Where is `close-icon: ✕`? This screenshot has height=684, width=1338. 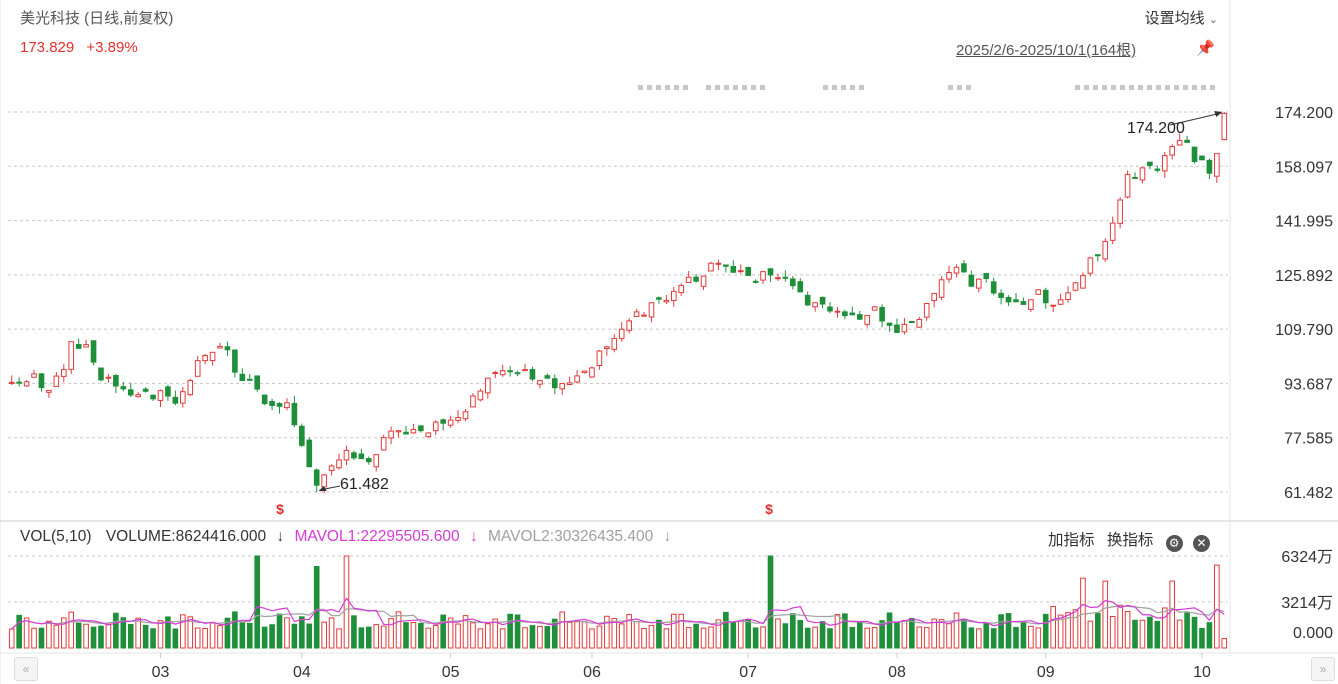
close-icon: ✕ is located at coordinates (1201, 543).